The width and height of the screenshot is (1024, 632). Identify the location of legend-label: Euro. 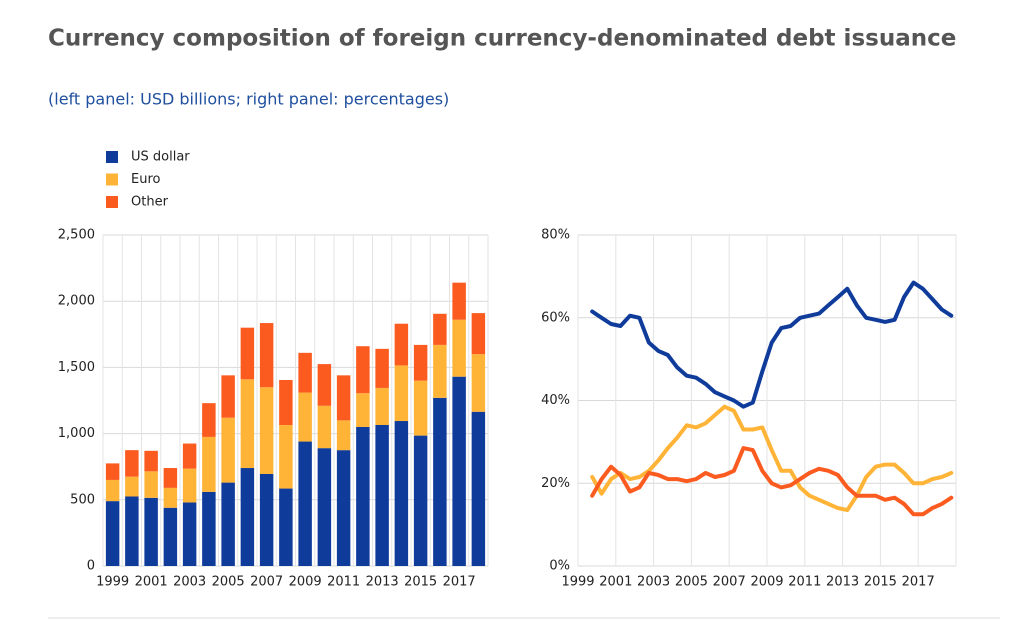
(146, 179).